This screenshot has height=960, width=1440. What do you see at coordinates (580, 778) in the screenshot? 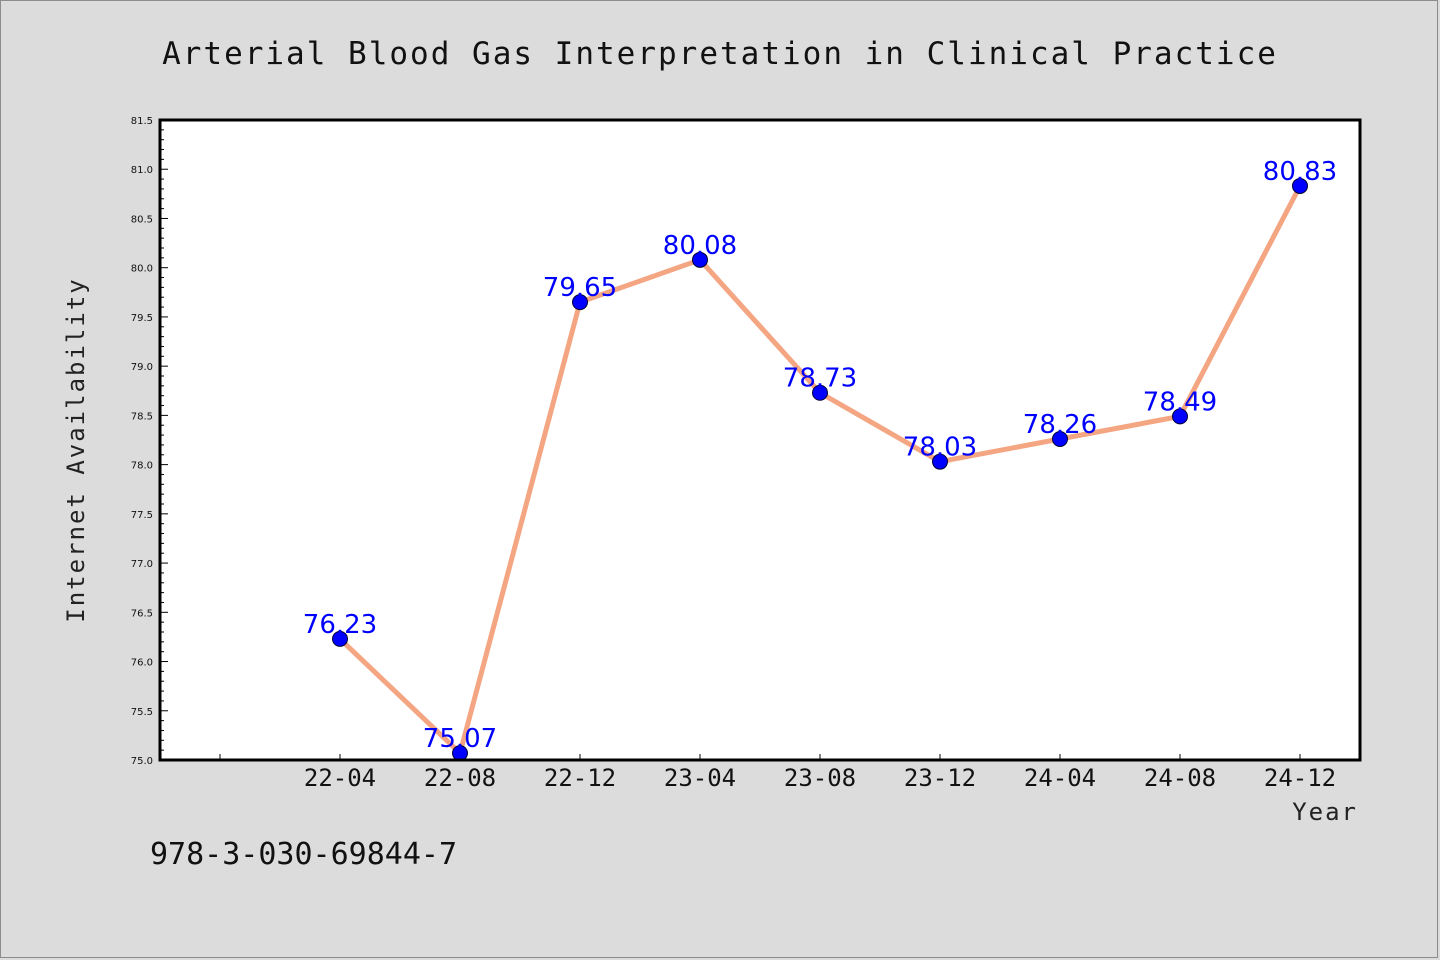
I see `x-tick-label: 22-12` at bounding box center [580, 778].